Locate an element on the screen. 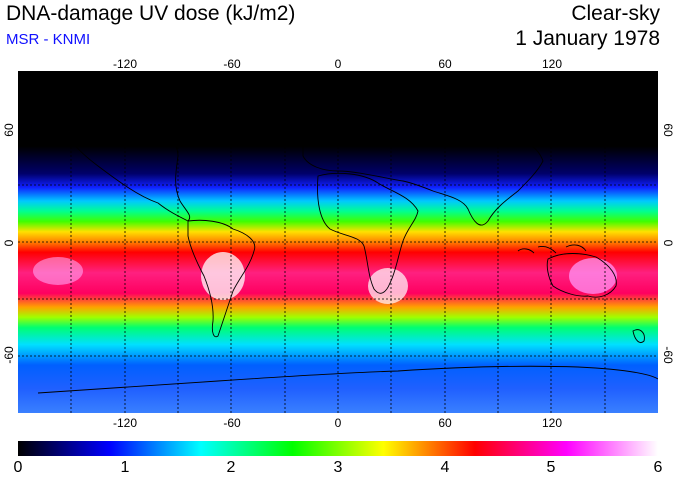 This screenshot has height=480, width=678. lon-label-bottom: 120 is located at coordinates (552, 423).